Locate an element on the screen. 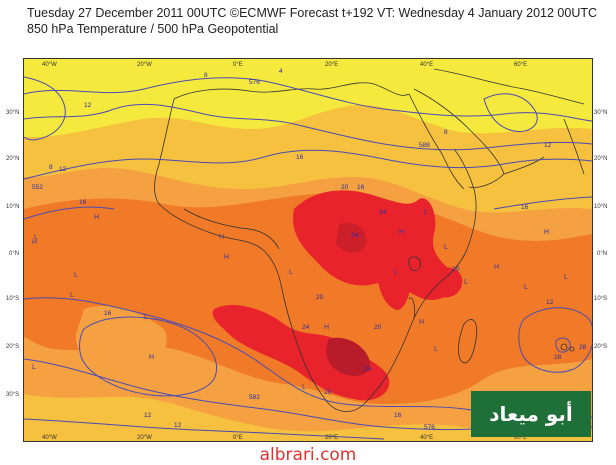 This screenshot has width=616, height=465. contour-east-ring is located at coordinates (555, 340).